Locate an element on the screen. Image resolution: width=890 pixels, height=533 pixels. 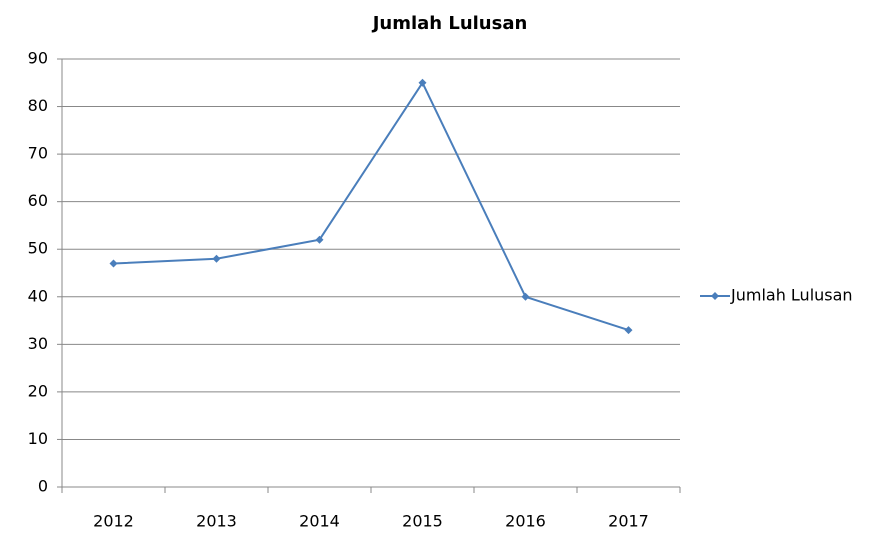
y-tick-label: 10 is located at coordinates (38, 438).